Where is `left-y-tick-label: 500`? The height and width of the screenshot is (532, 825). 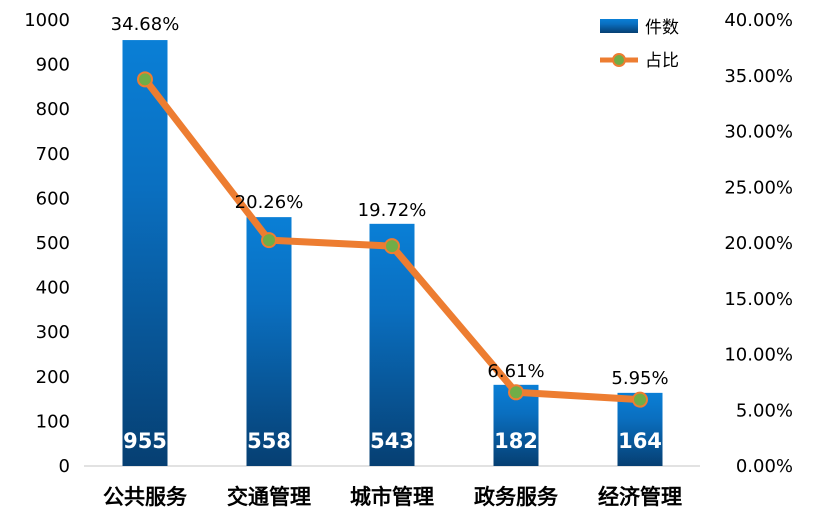 left-y-tick-label: 500 is located at coordinates (53, 243).